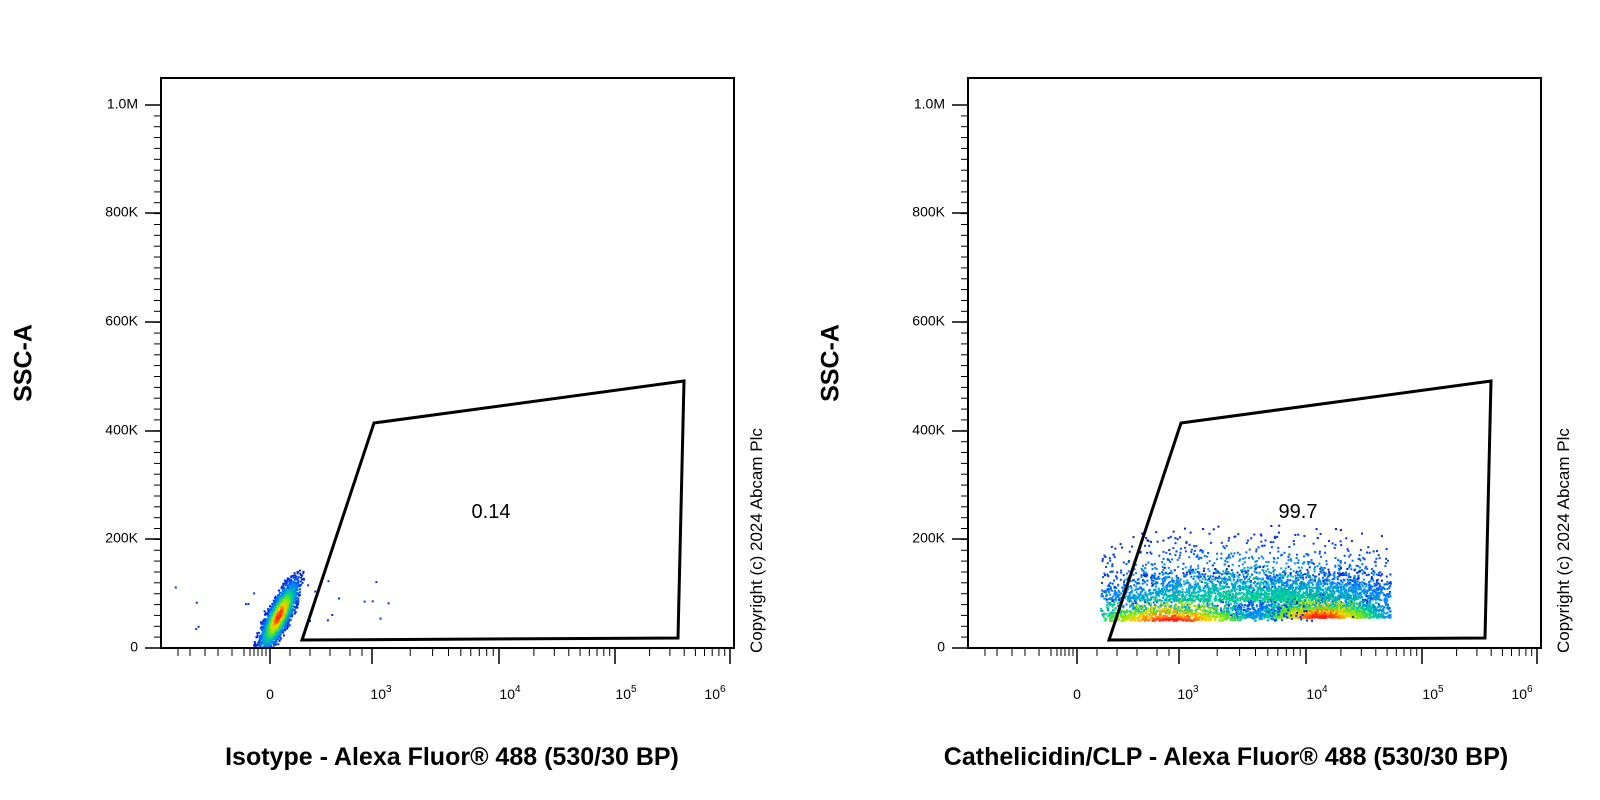 The width and height of the screenshot is (1600, 800). I want to click on gate-percentage: 0.14, so click(491, 512).